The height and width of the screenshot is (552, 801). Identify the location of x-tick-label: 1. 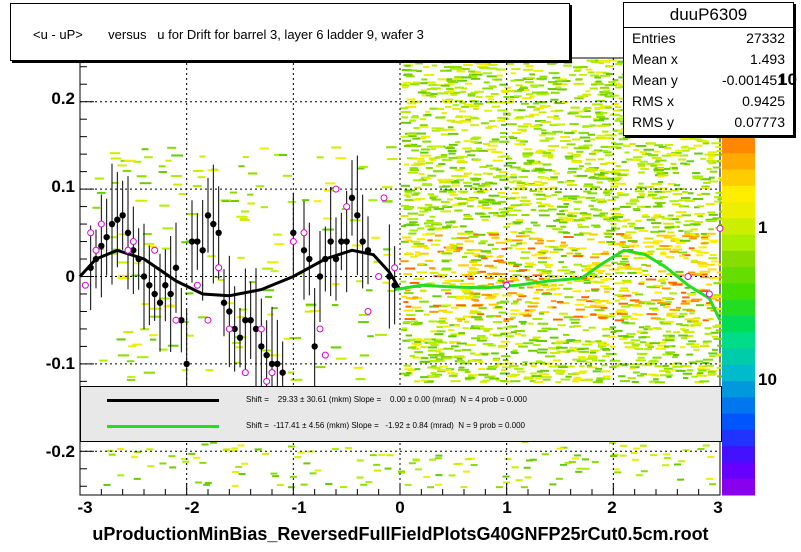
(507, 507).